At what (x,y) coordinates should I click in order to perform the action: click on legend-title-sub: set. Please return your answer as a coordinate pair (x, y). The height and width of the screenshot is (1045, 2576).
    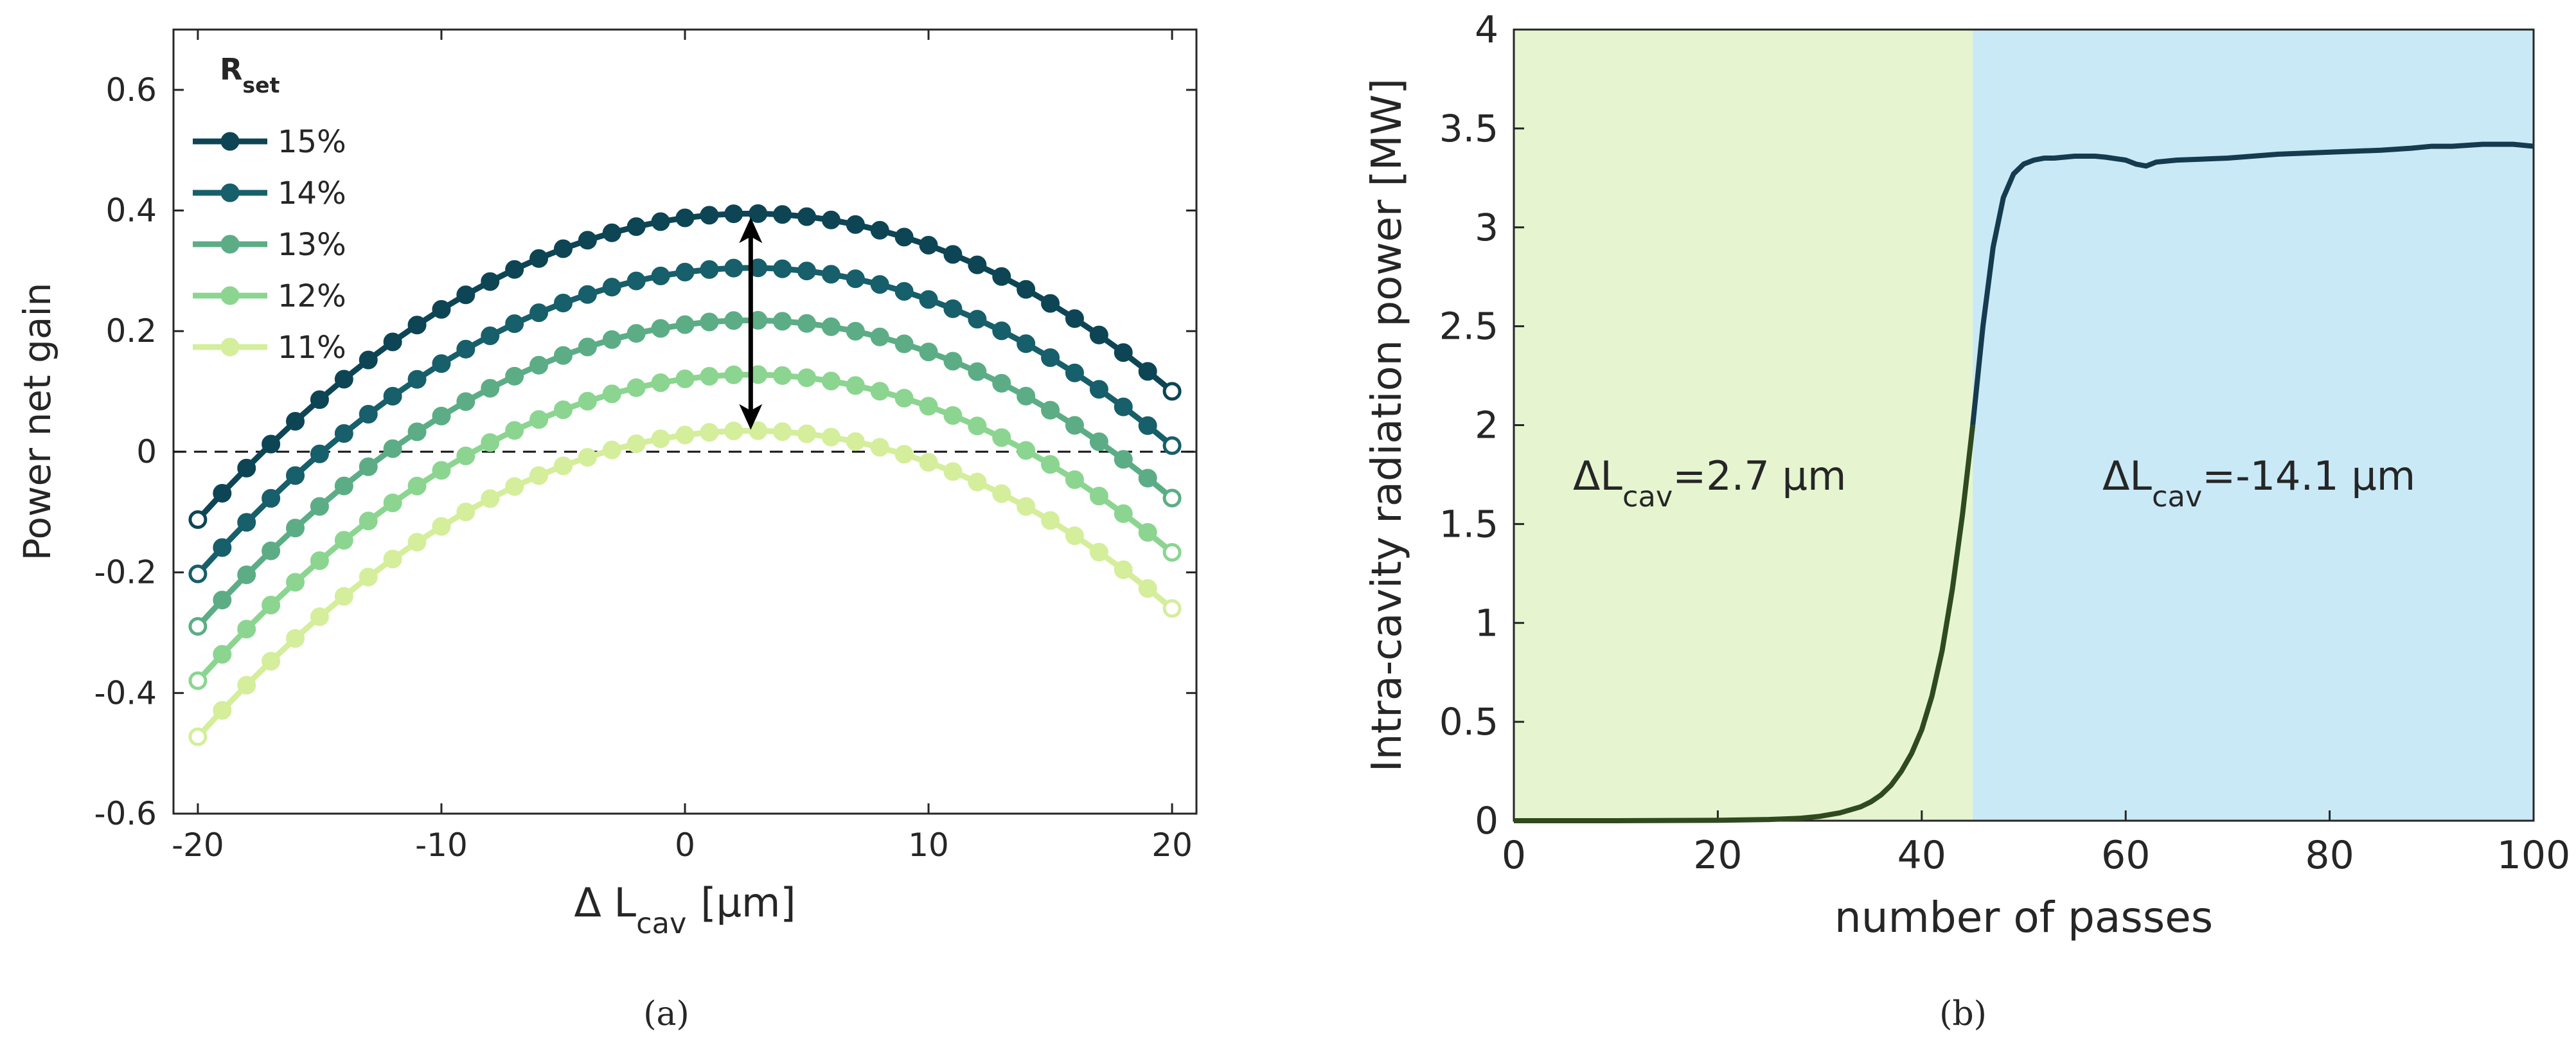
    Looking at the image, I should click on (261, 85).